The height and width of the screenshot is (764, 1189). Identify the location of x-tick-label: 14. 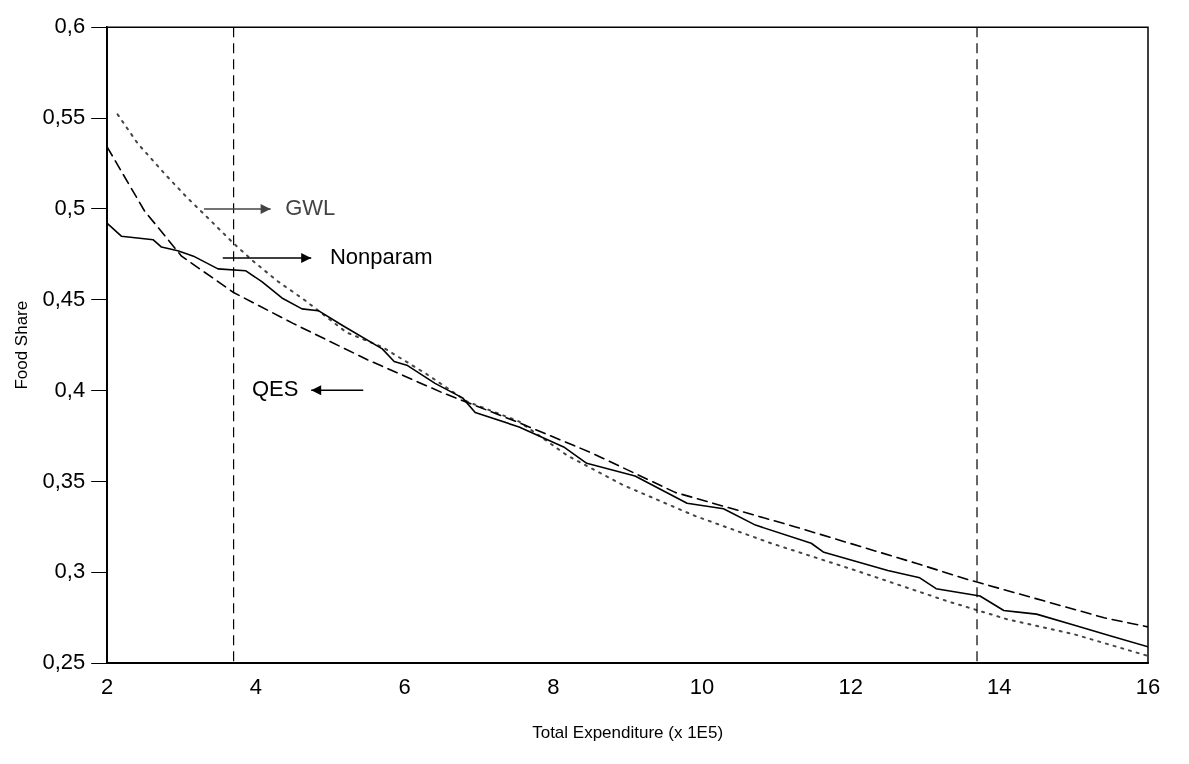
(999, 687).